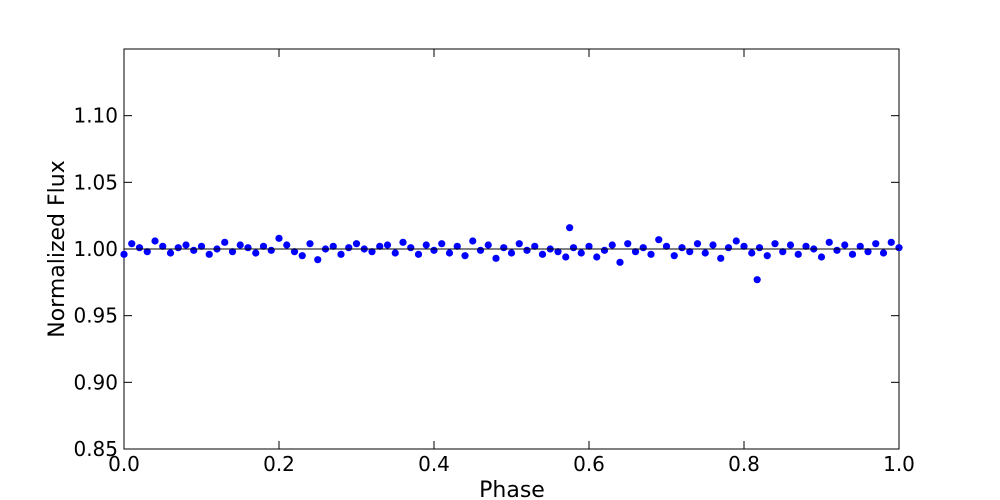 Image resolution: width=1000 pixels, height=500 pixels. I want to click on x-tick-label: 1.0, so click(899, 464).